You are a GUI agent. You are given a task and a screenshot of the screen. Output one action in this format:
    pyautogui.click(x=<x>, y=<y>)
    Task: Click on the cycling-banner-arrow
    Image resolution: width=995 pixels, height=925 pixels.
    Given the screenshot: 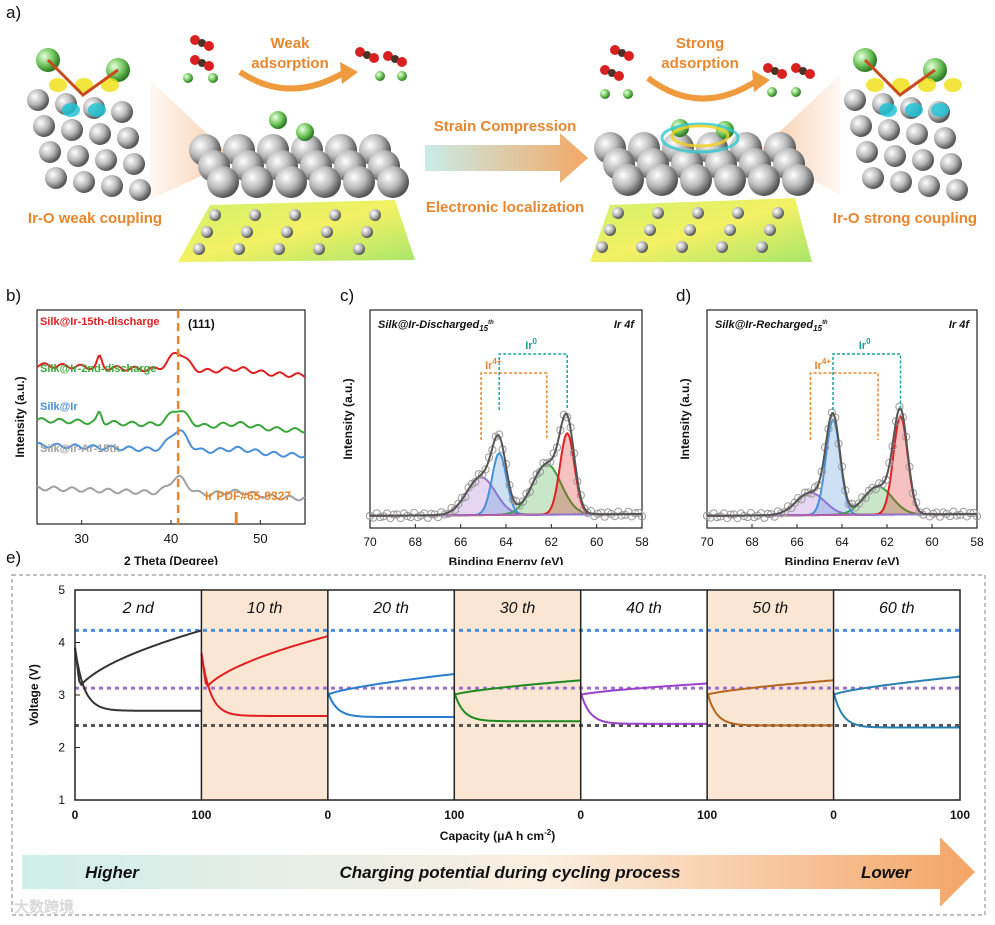 What is the action you would take?
    pyautogui.click(x=498, y=872)
    